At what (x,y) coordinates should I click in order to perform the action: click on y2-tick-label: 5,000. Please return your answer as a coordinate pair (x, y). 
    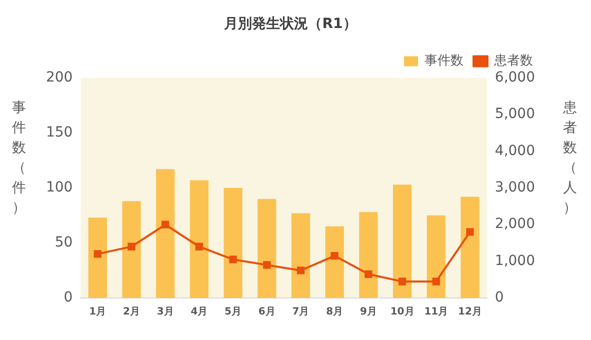
    Looking at the image, I should click on (515, 114).